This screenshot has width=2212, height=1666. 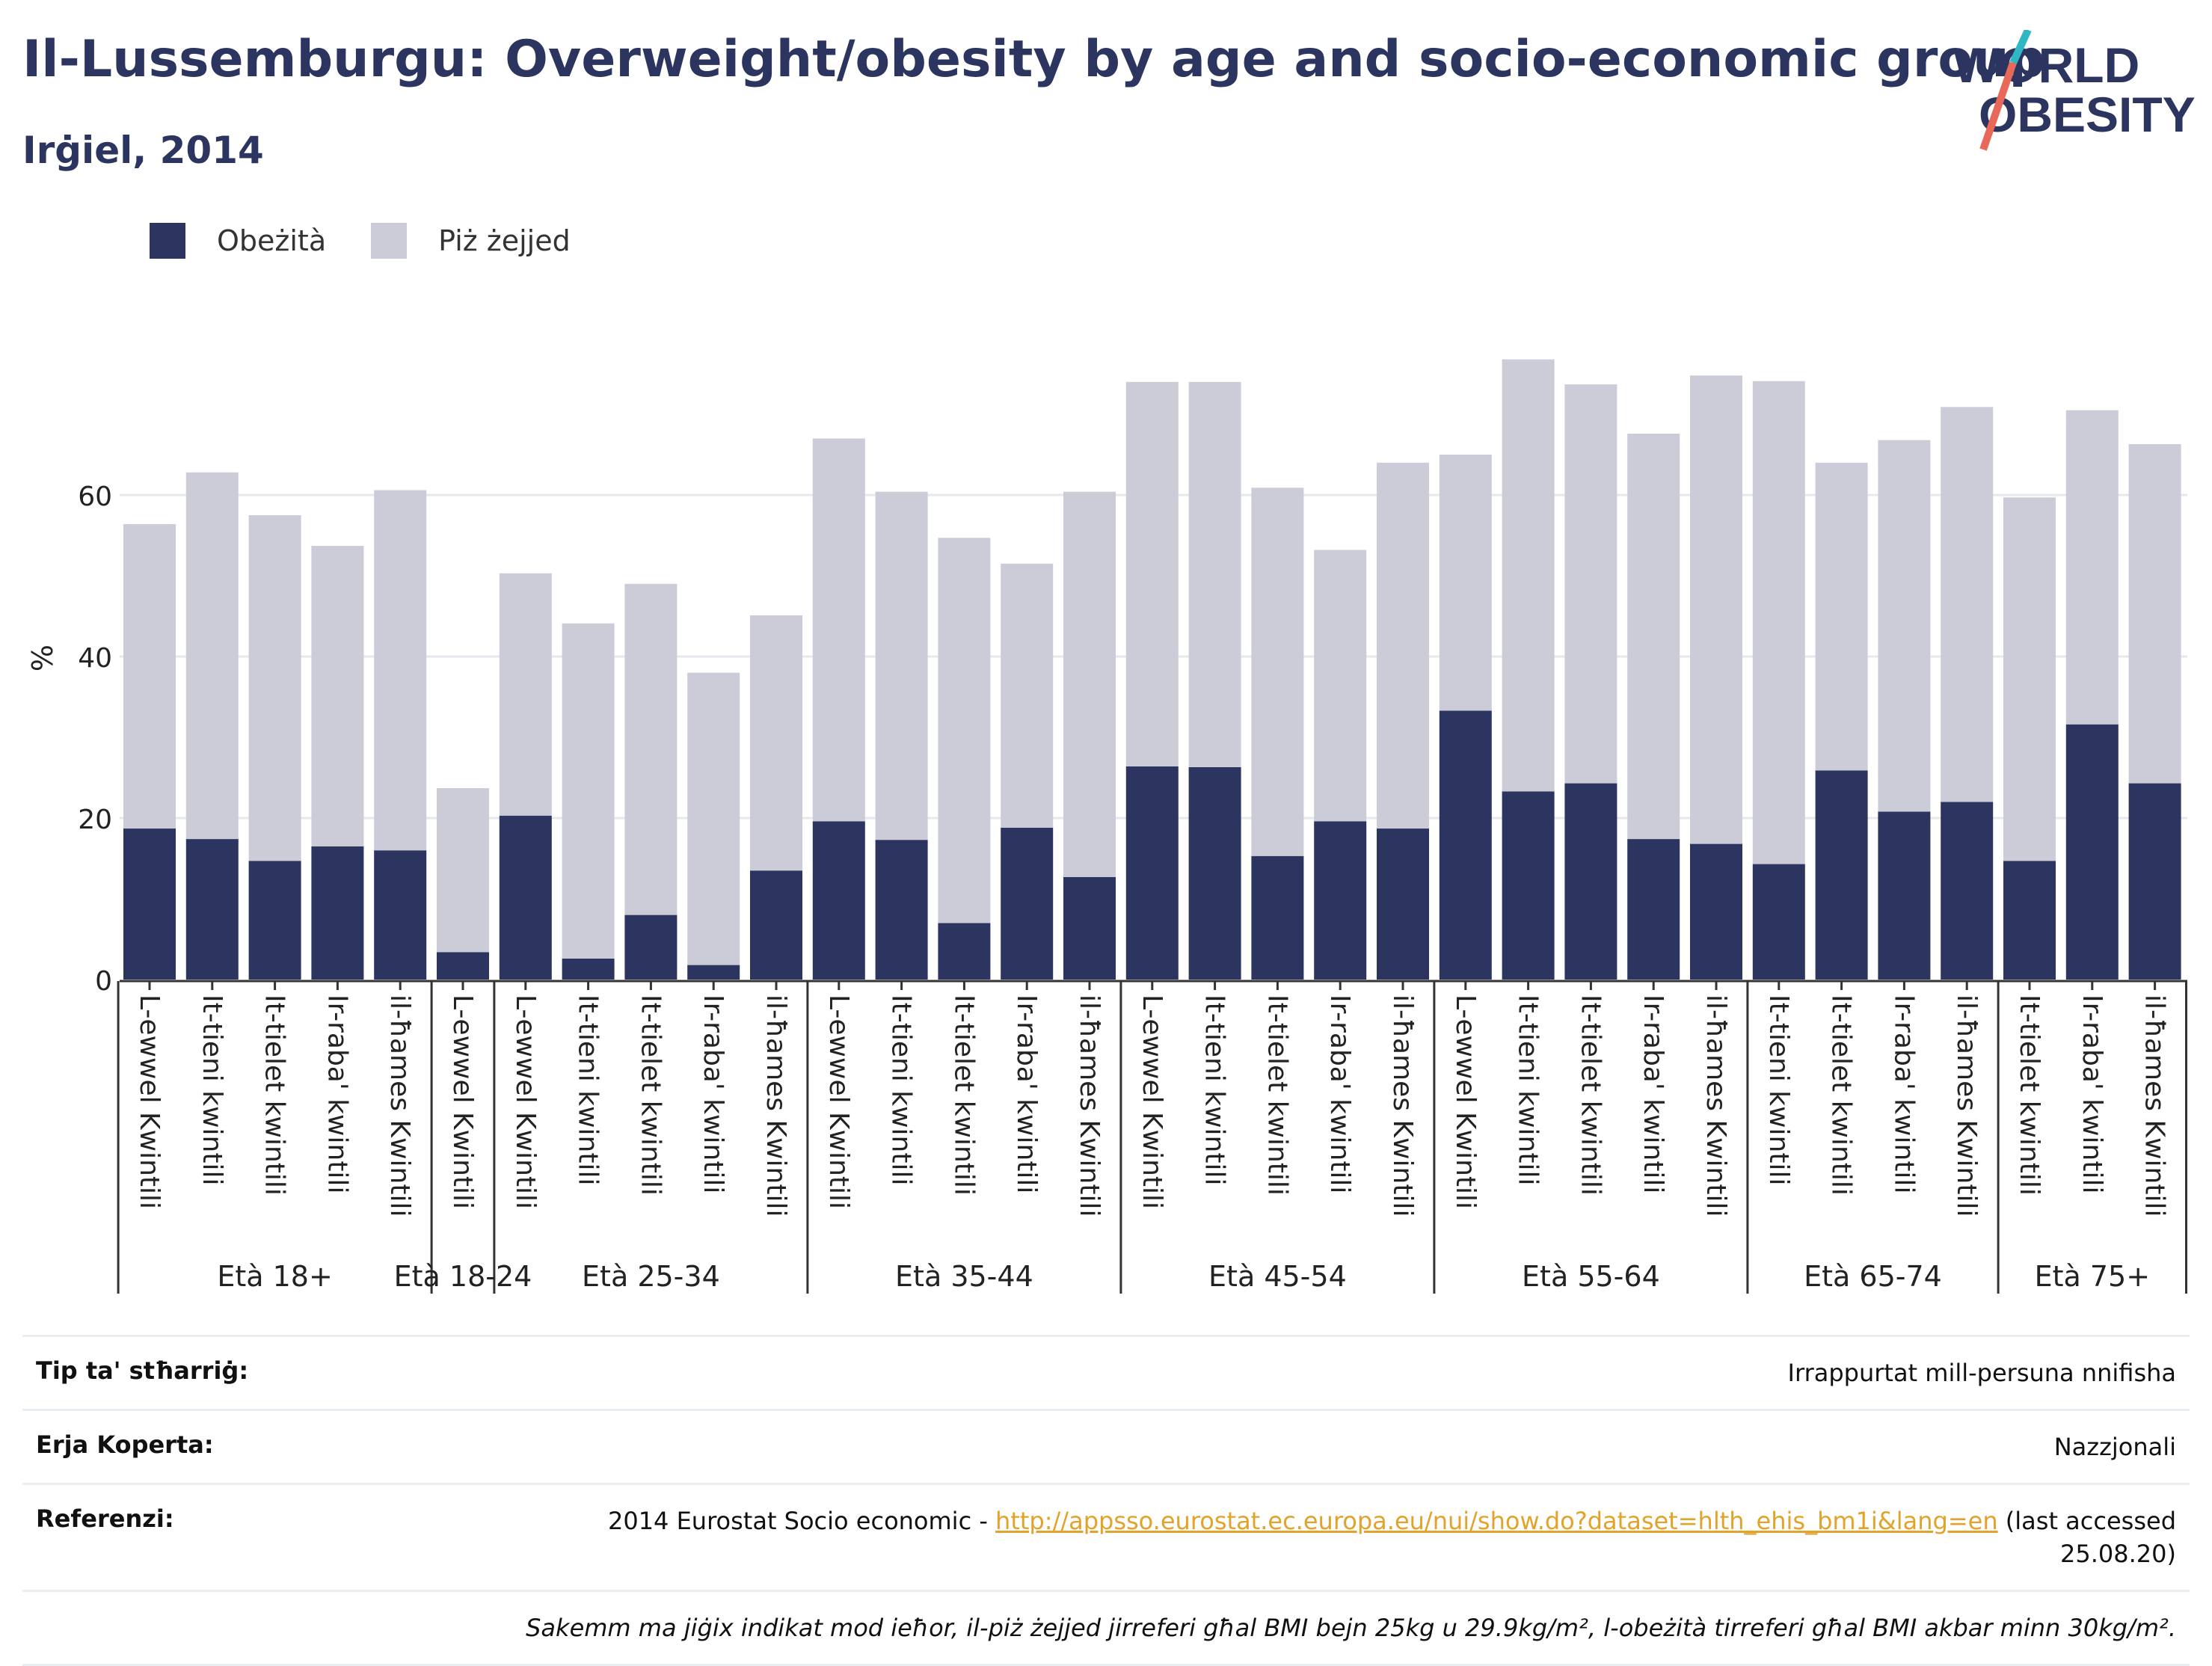 I want to click on group-label: Età 18+, so click(x=274, y=1276).